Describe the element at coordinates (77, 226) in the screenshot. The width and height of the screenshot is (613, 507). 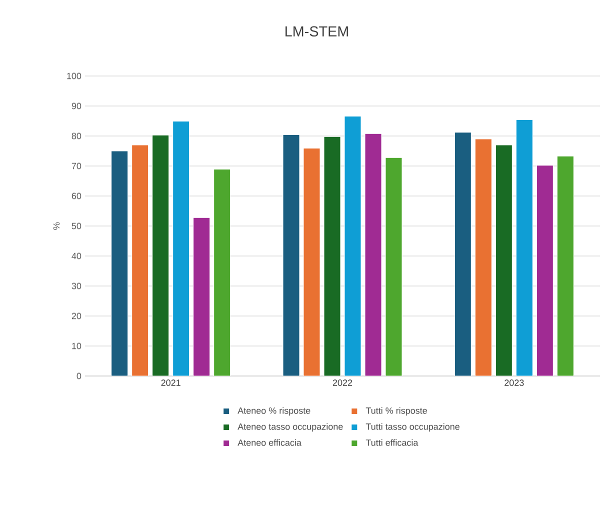
I see `y-tick-label: 50` at that location.